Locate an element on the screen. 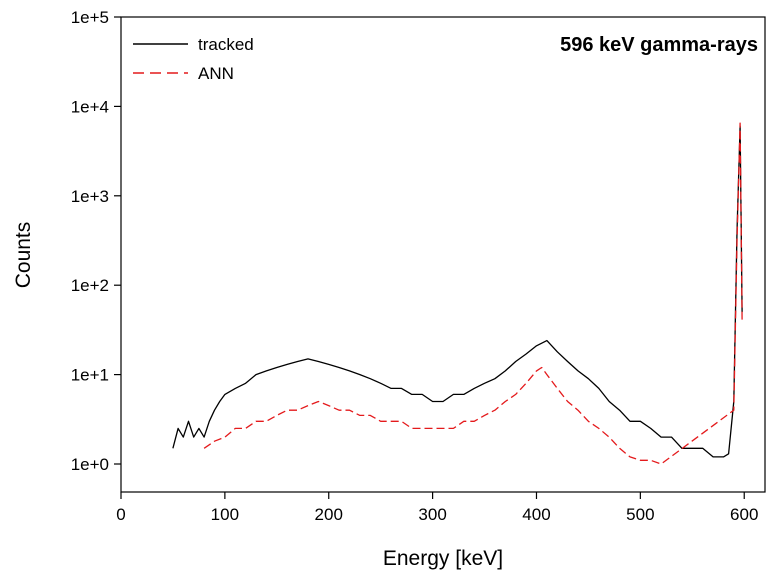 This screenshot has width=782, height=582. y-axis-title: Counts is located at coordinates (23, 255).